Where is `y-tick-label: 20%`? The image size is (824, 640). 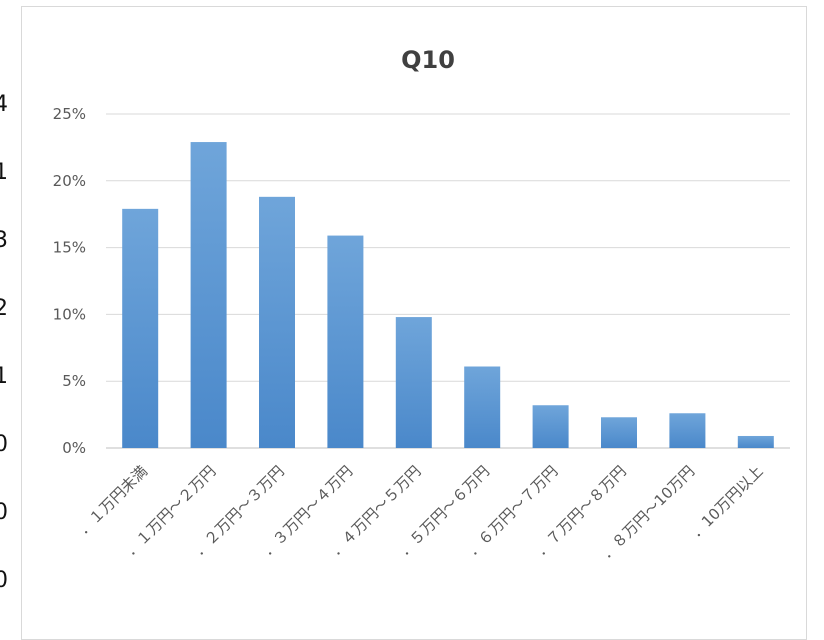
y-tick-label: 20% is located at coordinates (69, 181).